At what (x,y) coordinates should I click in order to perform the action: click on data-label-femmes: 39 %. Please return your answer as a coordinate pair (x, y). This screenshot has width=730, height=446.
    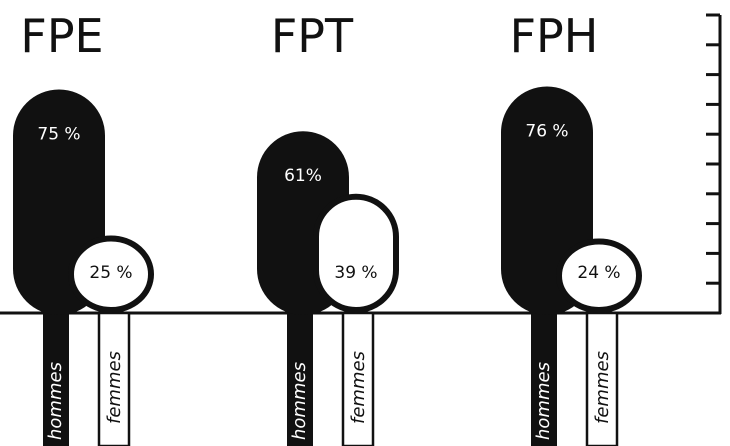
    Looking at the image, I should click on (355, 273).